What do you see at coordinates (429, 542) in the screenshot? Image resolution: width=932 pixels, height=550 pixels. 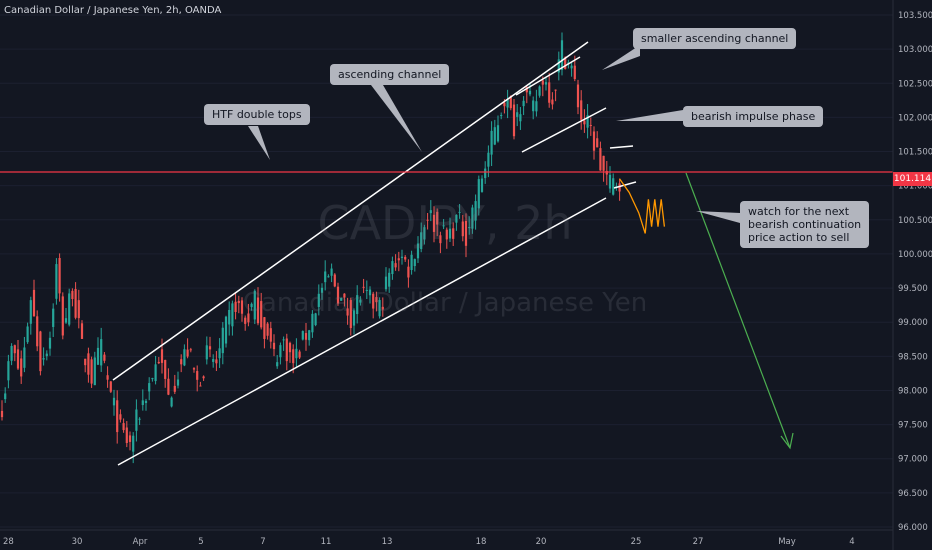 I see `time-axis: 28 30 Apr 5 7 11 13 18 20 25 27 May 4` at bounding box center [429, 542].